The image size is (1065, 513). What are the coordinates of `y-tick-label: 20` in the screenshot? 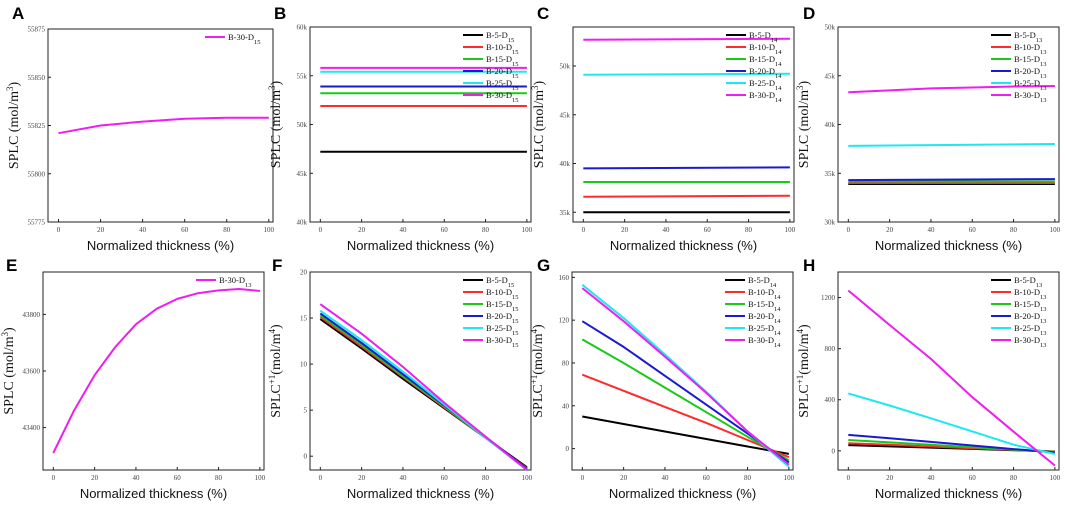 It's located at (304, 273).